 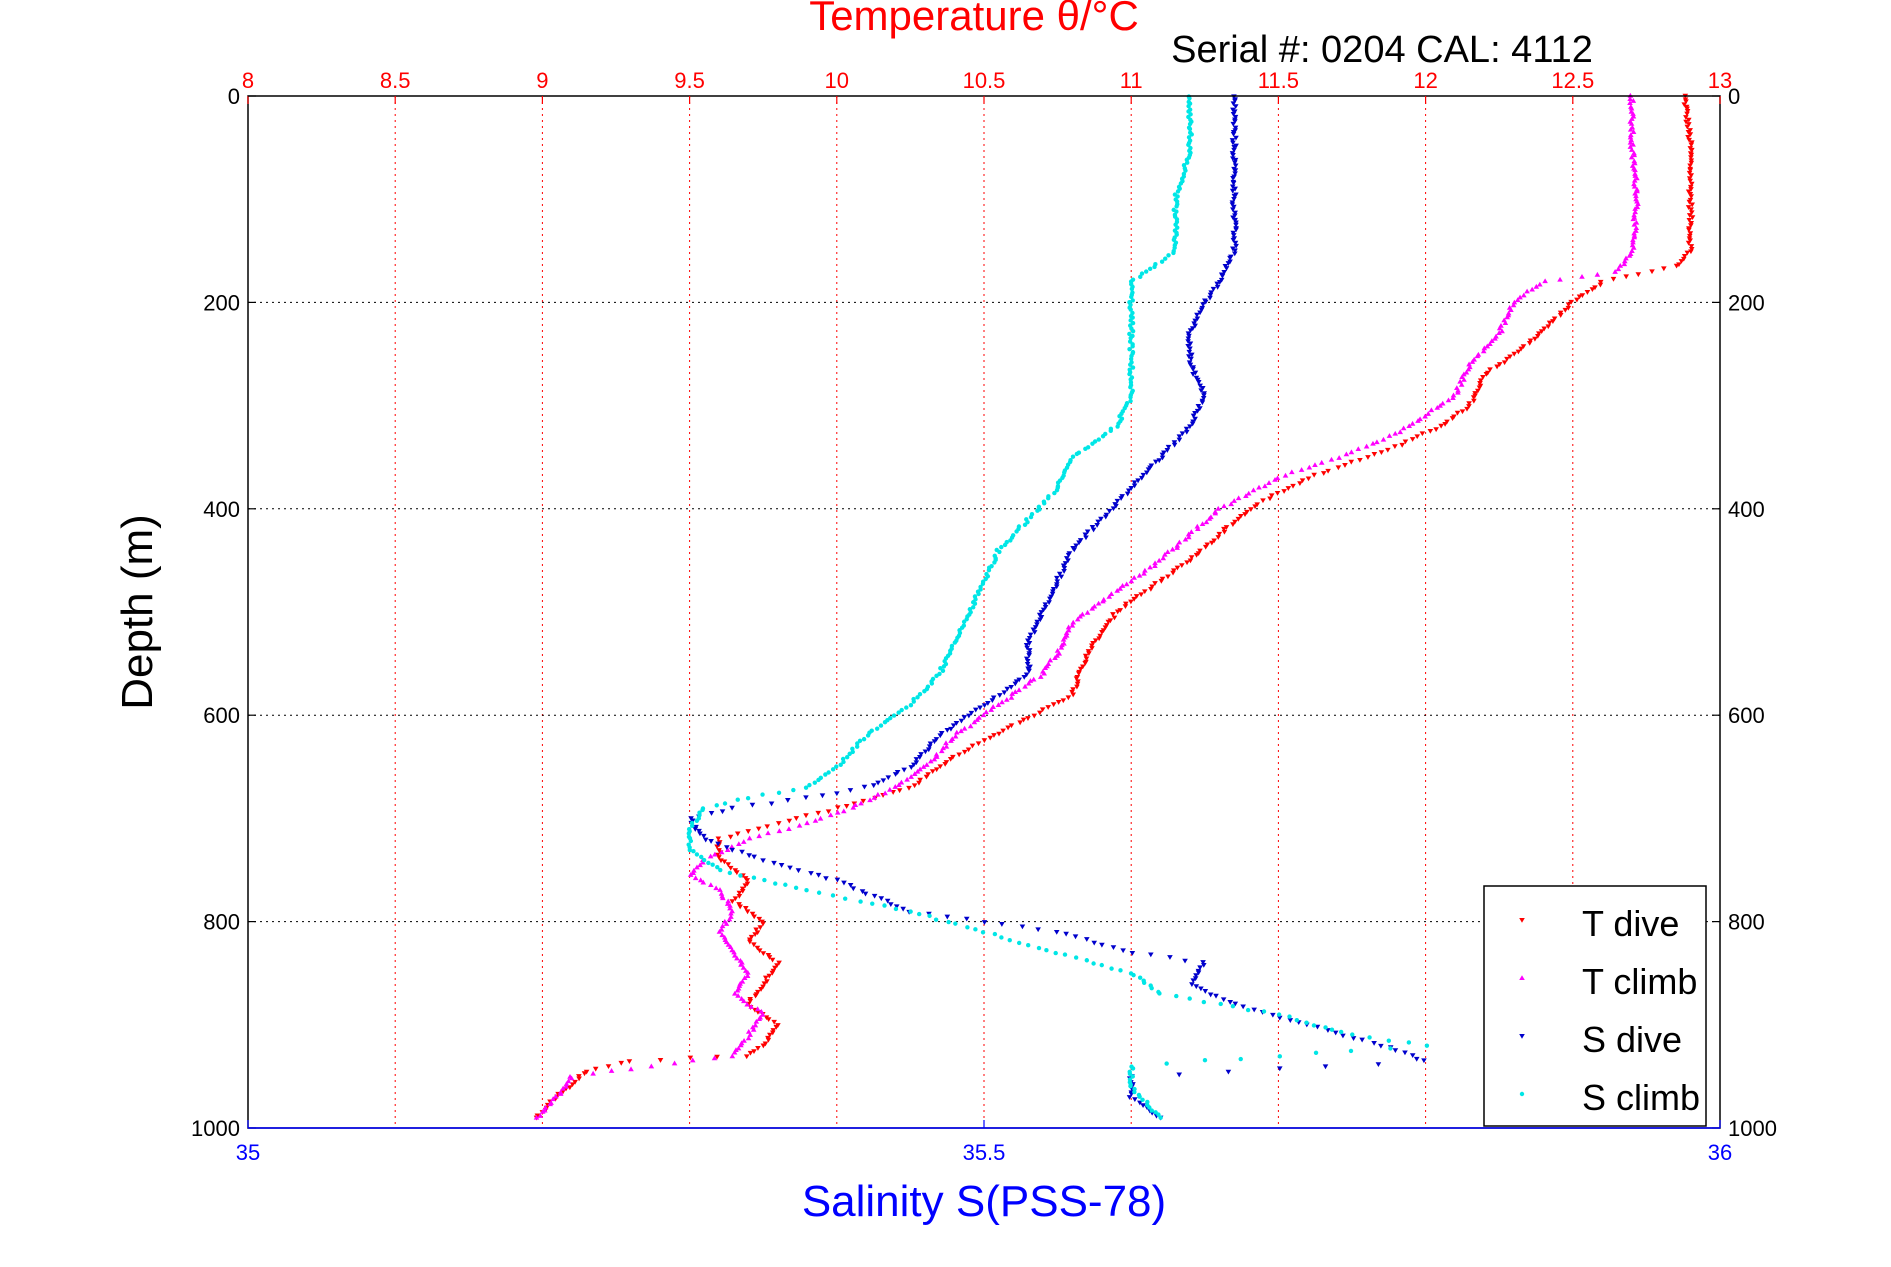 I want to click on bottom-tick-label: 35.5, so click(x=984, y=1152).